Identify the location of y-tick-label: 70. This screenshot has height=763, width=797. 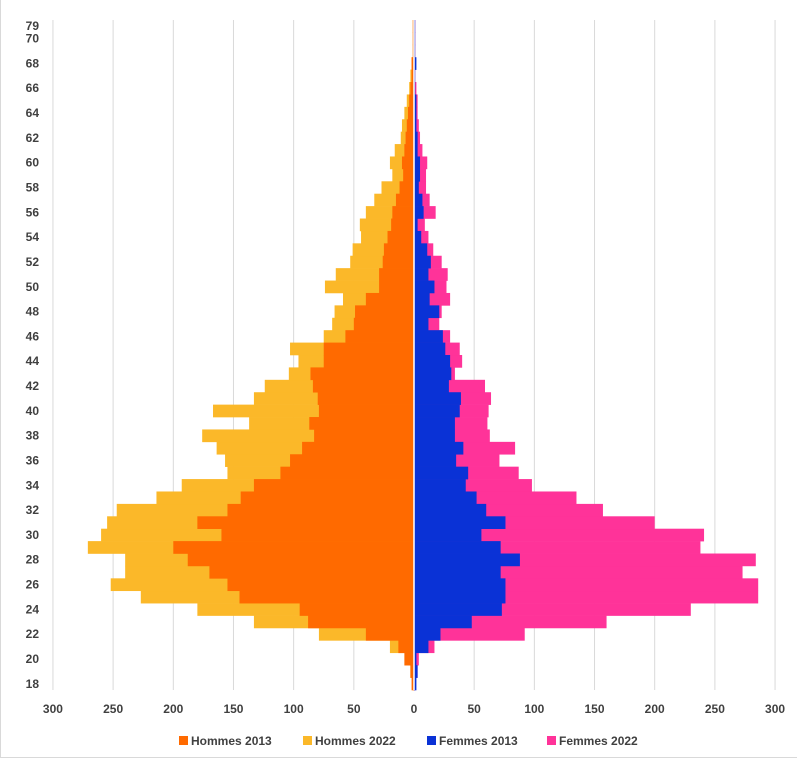
(33, 39).